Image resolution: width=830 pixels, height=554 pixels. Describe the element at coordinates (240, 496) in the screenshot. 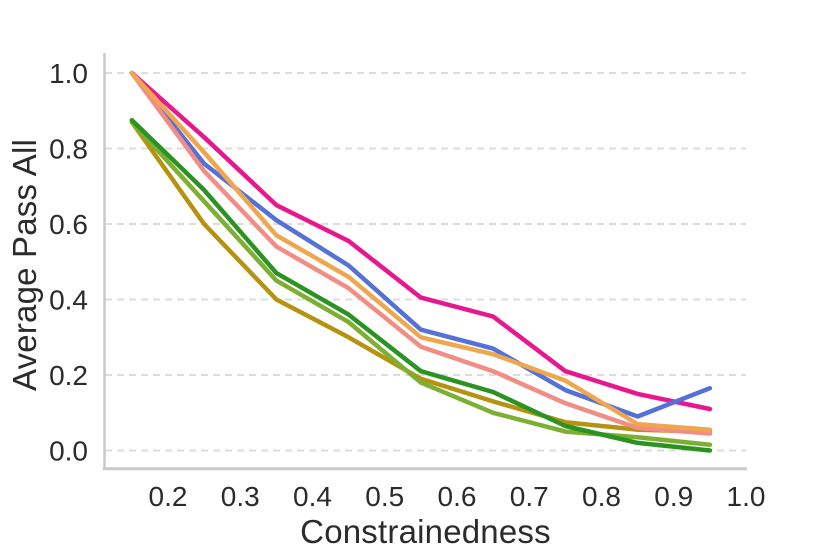

I see `x-tick-label-0.3: 0.3` at that location.